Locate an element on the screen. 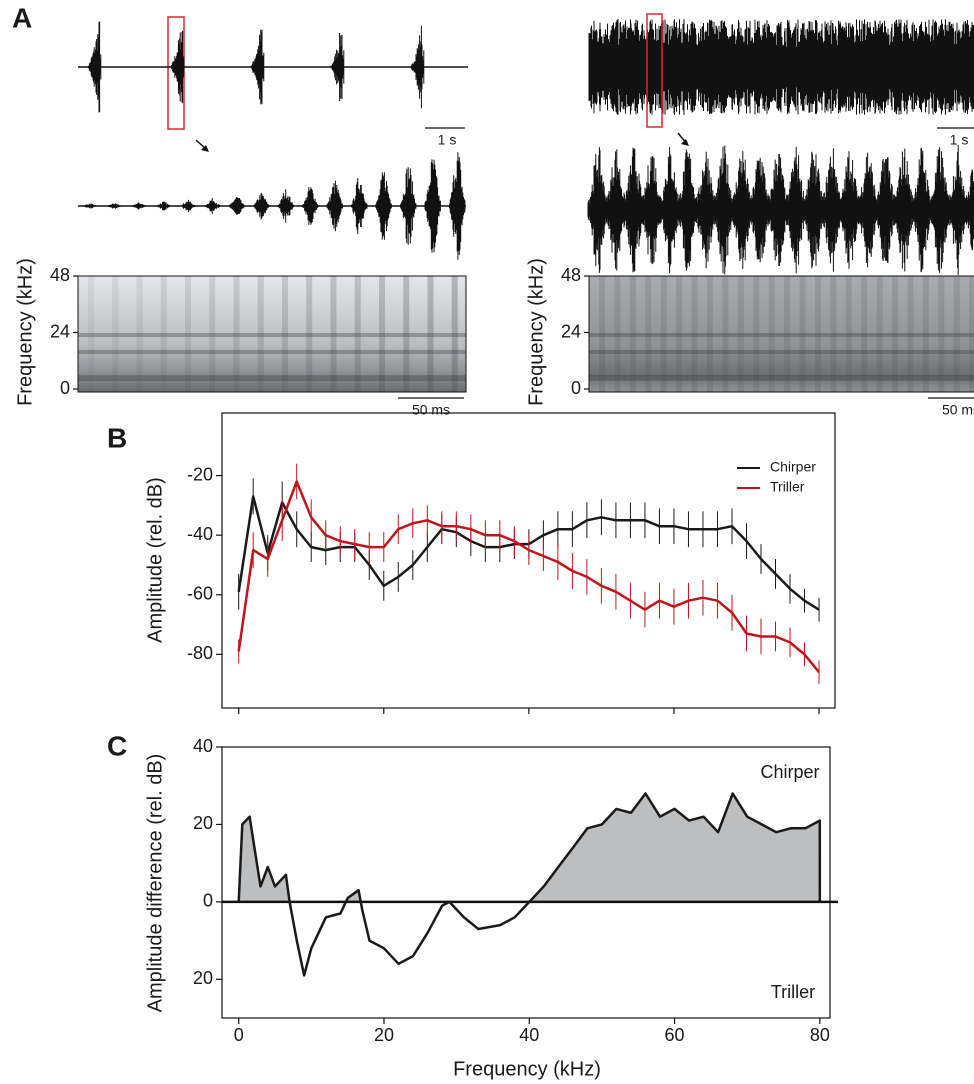 Image resolution: width=974 pixels, height=1084 pixels. y-axis-label: Amplitude (rel. dB) is located at coordinates (155, 560).